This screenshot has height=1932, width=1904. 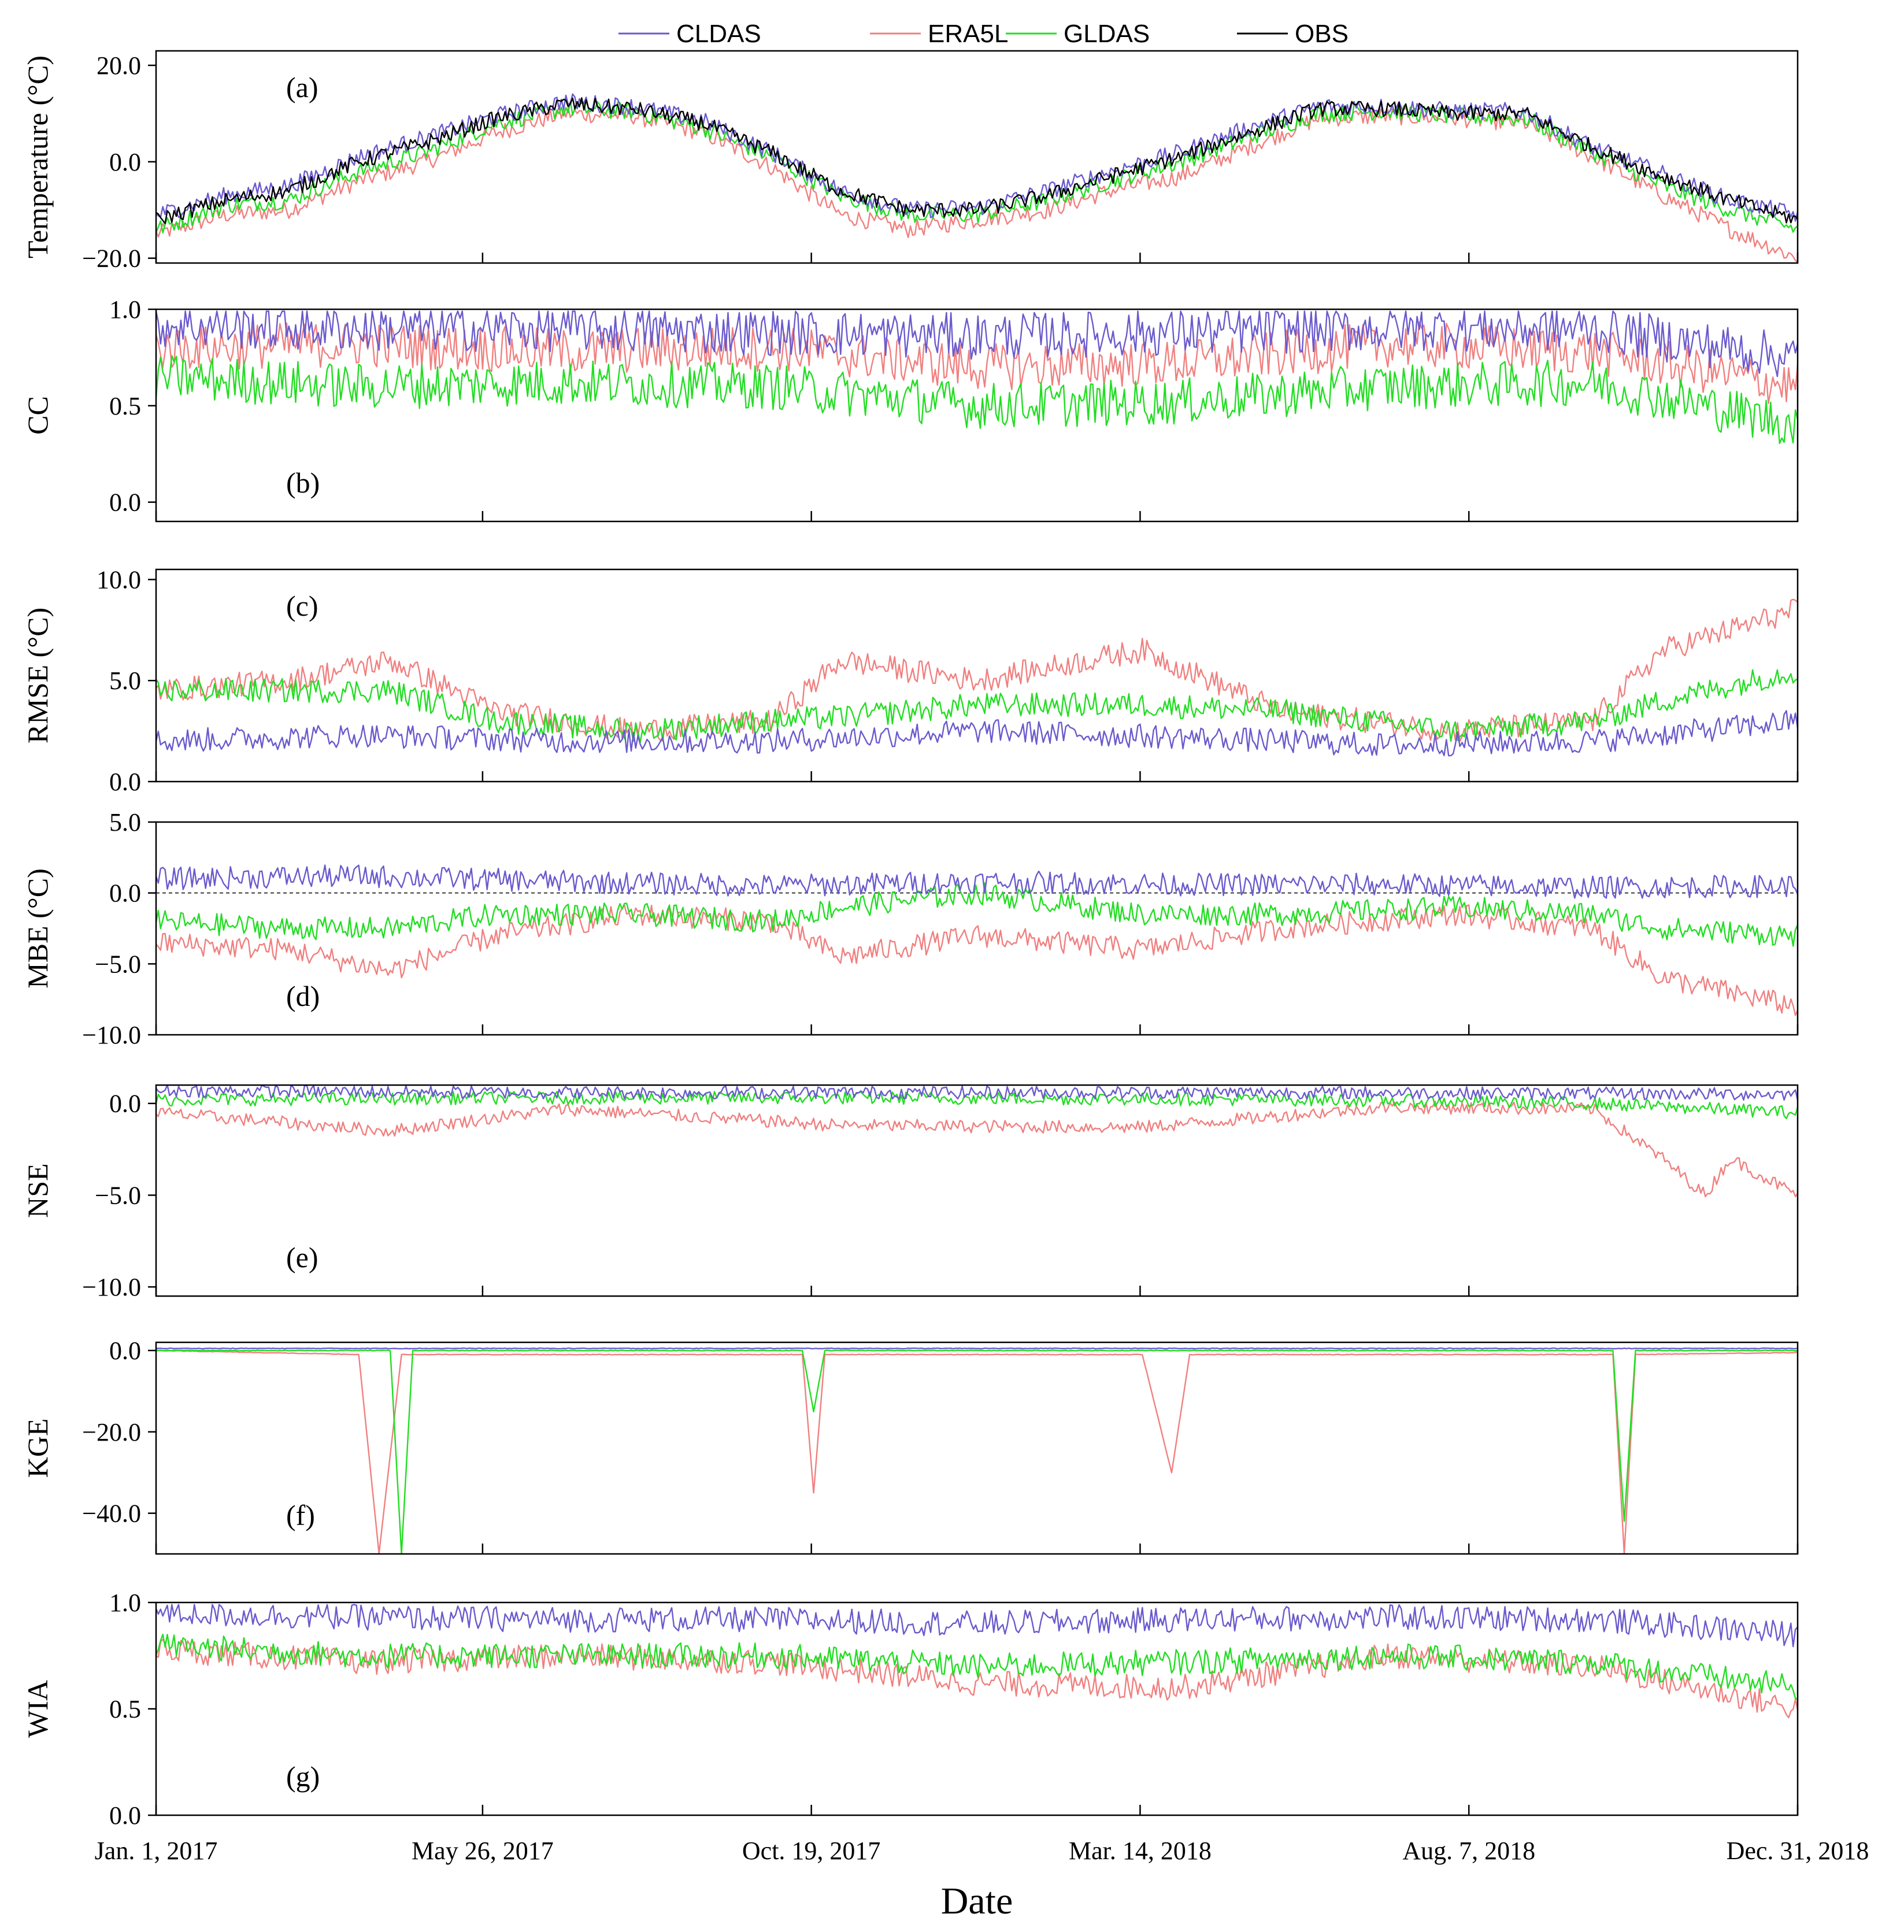 What do you see at coordinates (977, 160) in the screenshot?
I see `series-a-obs` at bounding box center [977, 160].